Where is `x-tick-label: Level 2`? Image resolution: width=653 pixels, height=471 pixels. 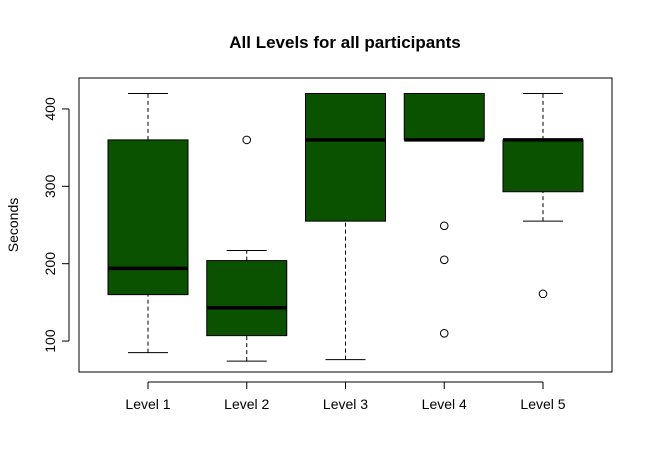 x-tick-label: Level 2 is located at coordinates (246, 404).